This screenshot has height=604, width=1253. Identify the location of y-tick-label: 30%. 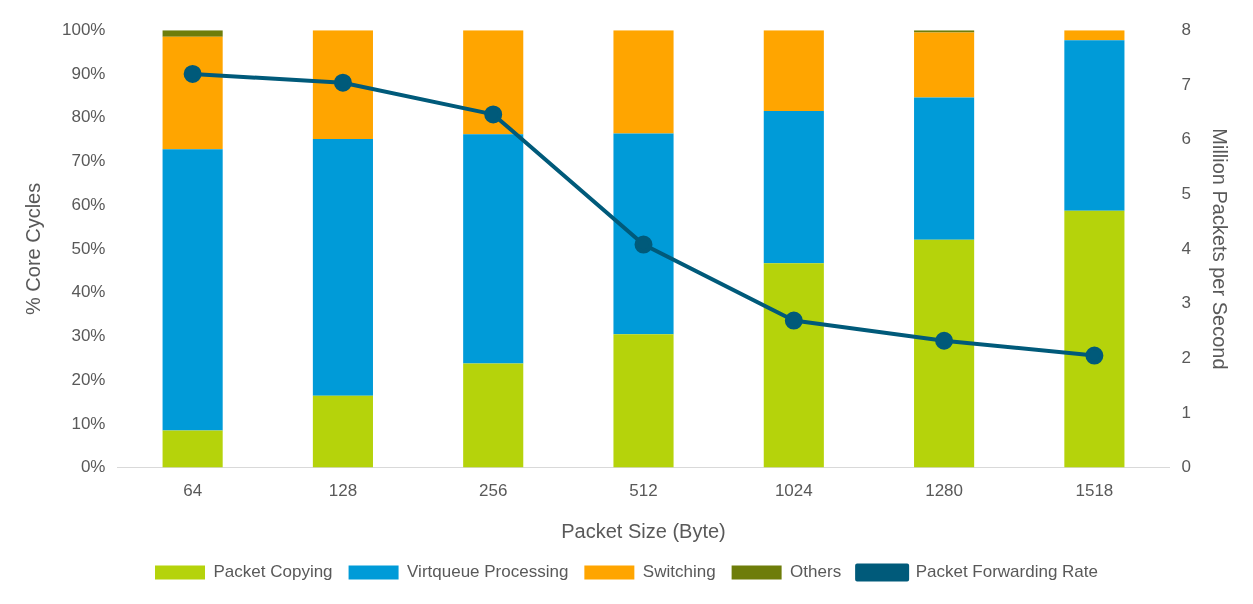
(88, 336).